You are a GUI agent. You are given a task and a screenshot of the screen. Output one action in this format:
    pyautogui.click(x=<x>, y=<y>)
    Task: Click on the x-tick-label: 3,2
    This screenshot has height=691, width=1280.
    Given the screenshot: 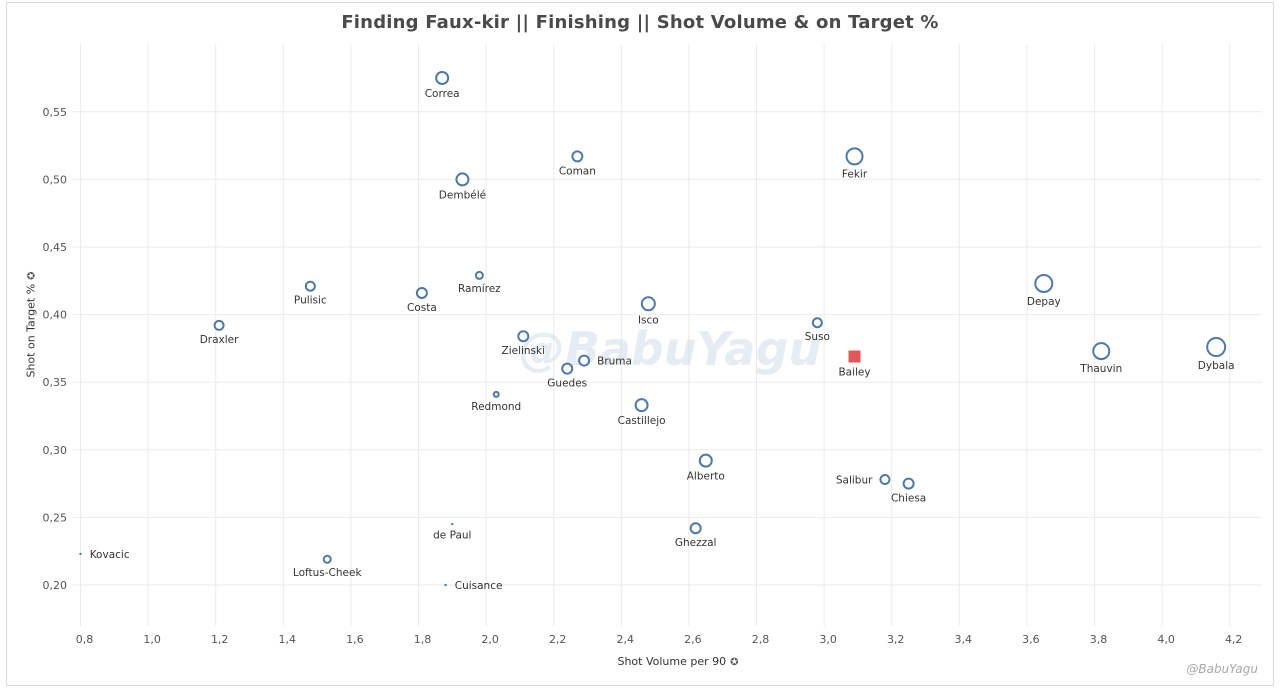 What is the action you would take?
    pyautogui.click(x=896, y=639)
    